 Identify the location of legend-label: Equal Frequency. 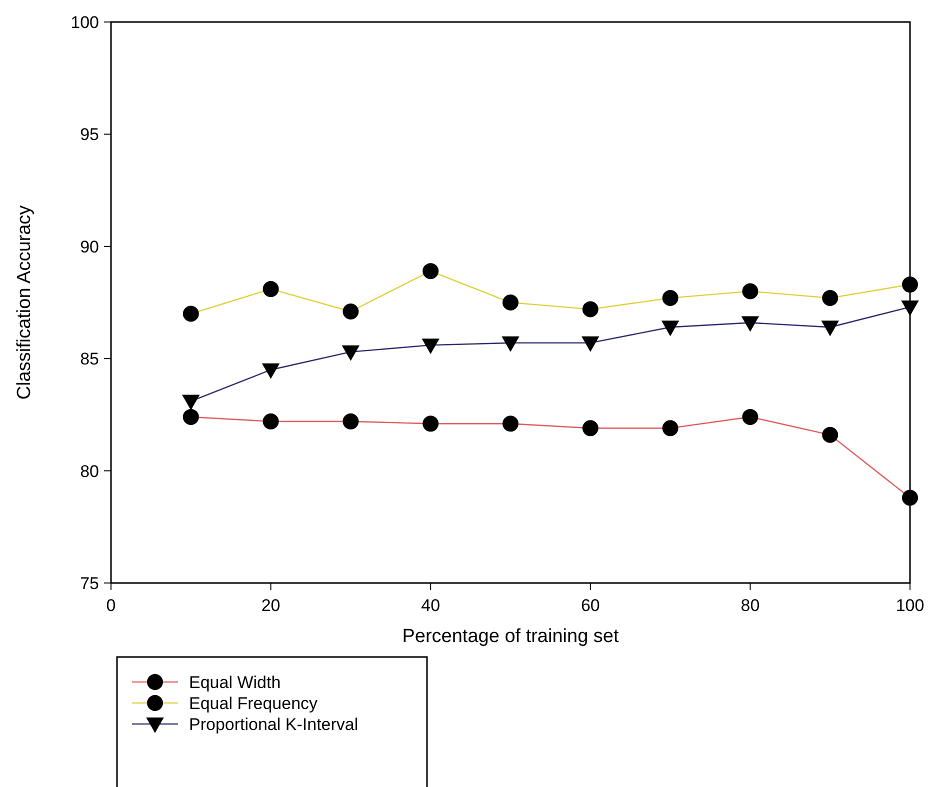
(253, 703).